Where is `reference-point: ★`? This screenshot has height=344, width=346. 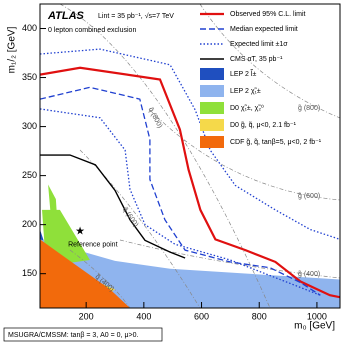 reference-point: ★ is located at coordinates (80, 231).